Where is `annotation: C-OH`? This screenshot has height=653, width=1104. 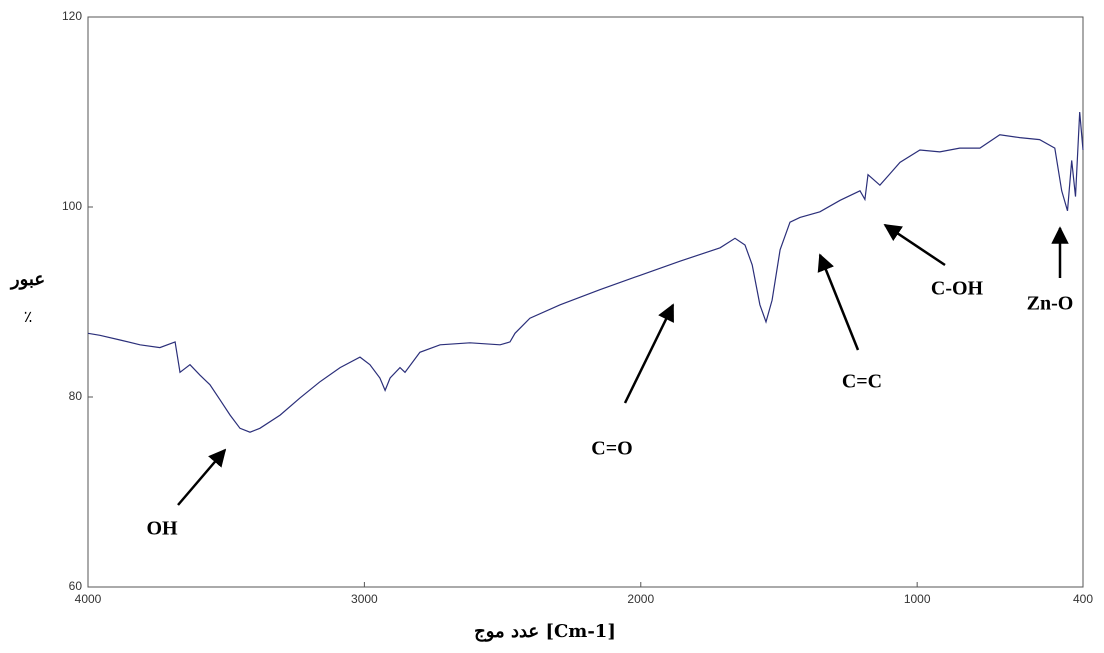
annotation: C-OH is located at coordinates (957, 289).